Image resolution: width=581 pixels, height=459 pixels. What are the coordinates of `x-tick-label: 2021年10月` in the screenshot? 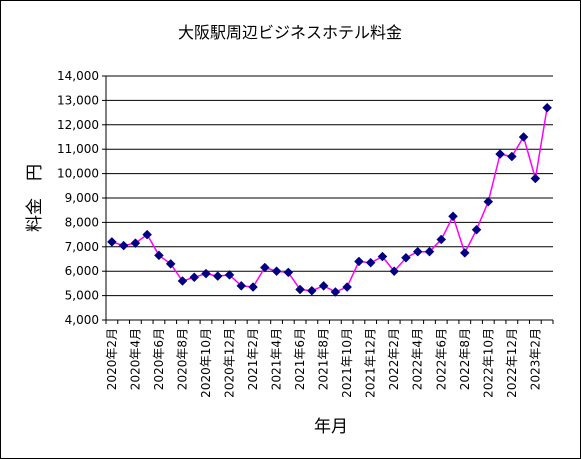 It's located at (347, 363).